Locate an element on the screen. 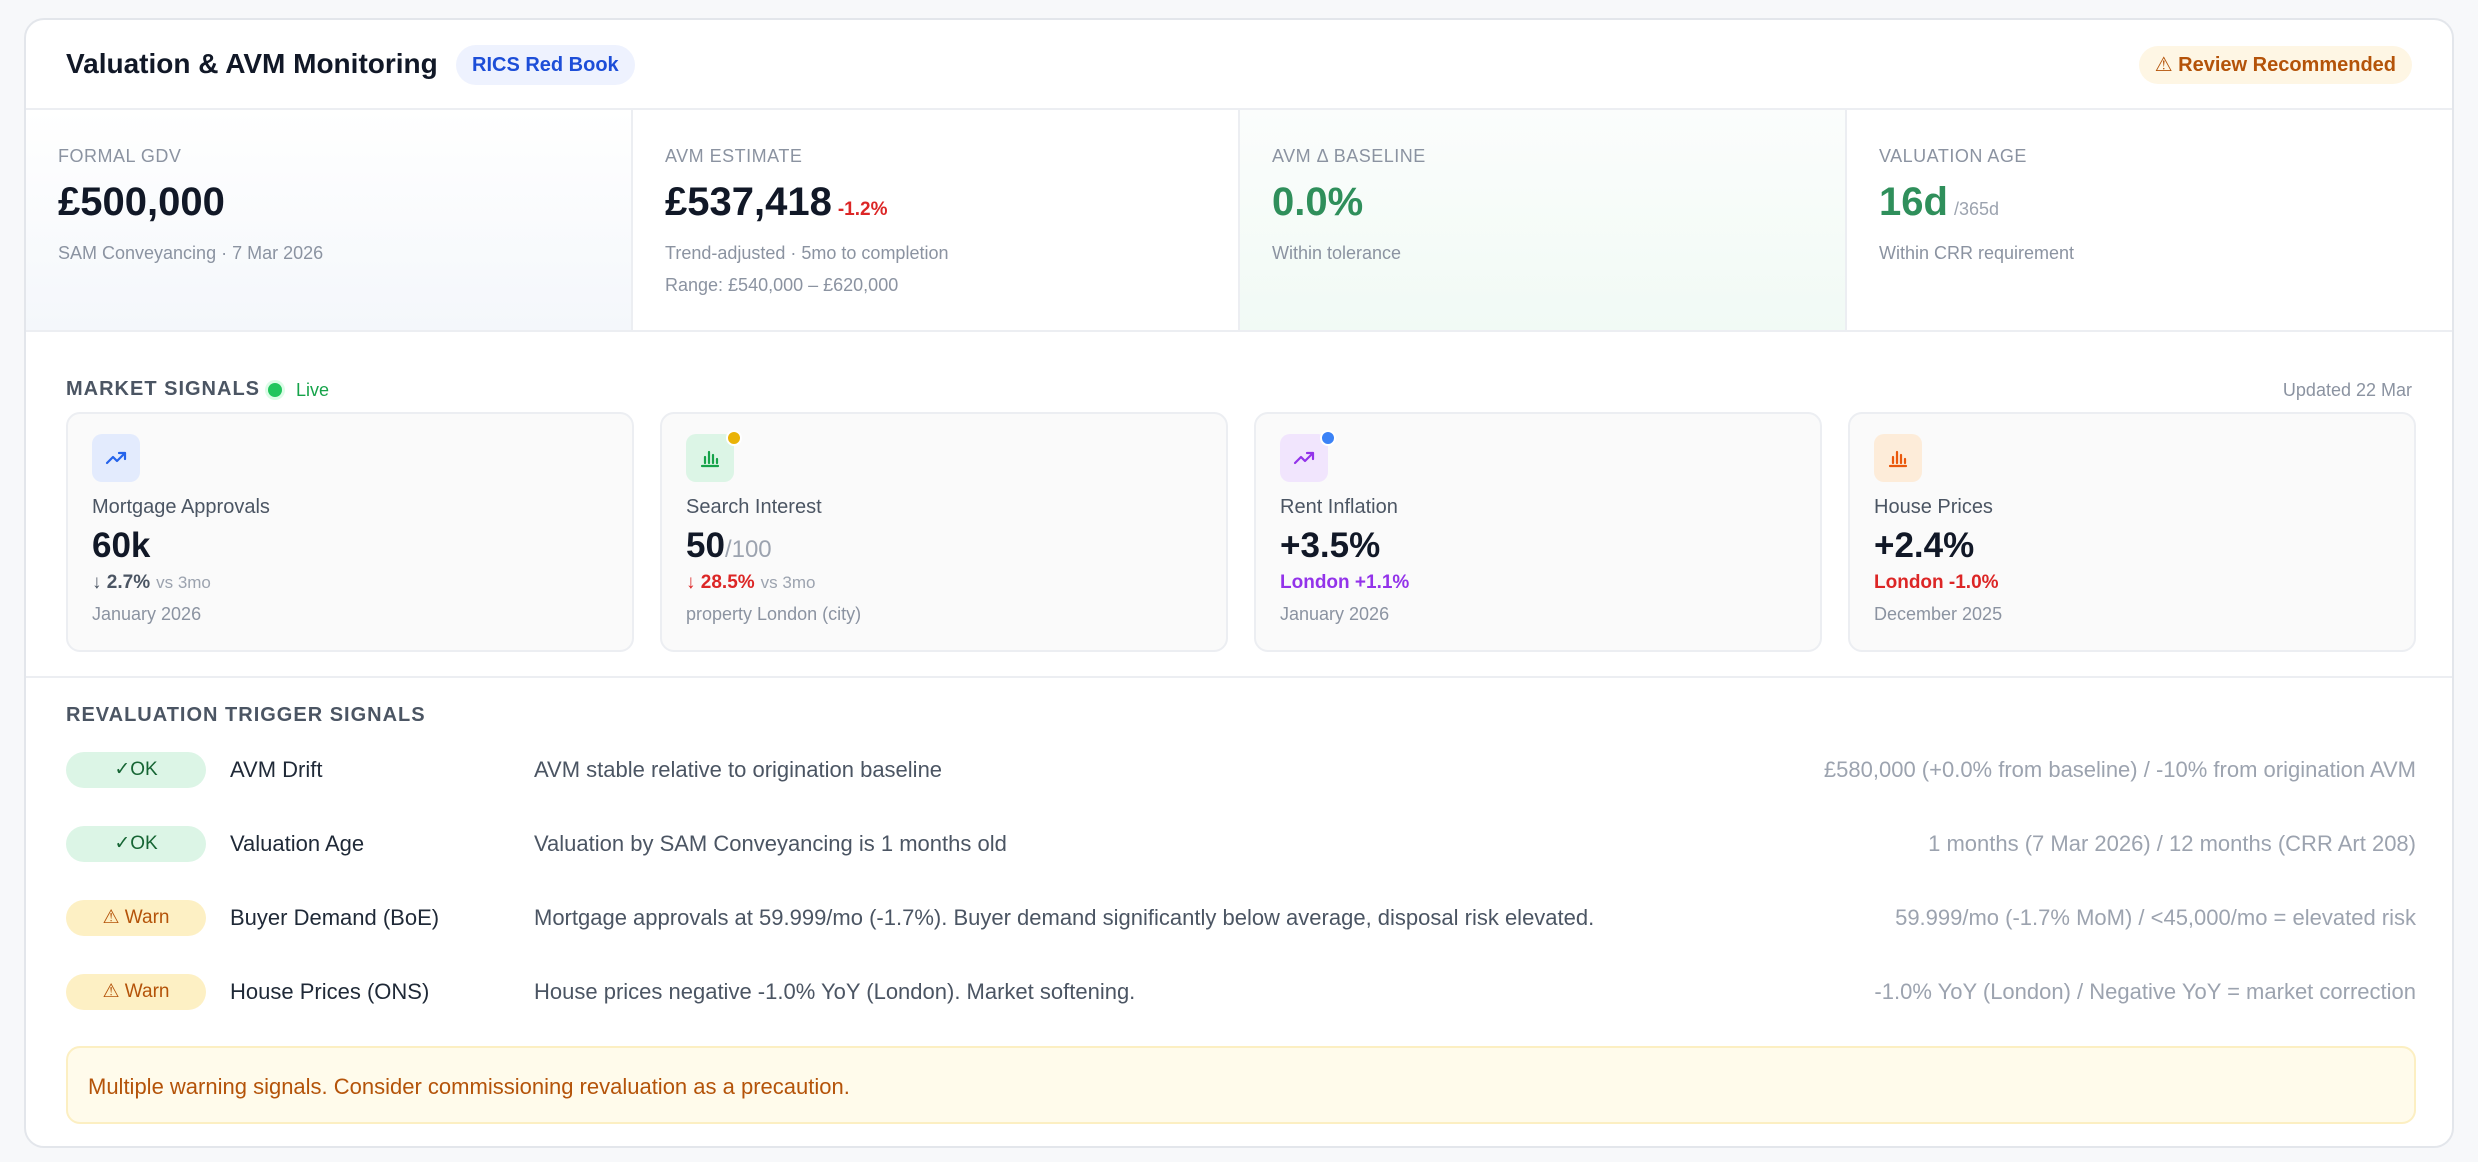 The image size is (2478, 1162). metric-label: FORMAL GDV is located at coordinates (120, 156).